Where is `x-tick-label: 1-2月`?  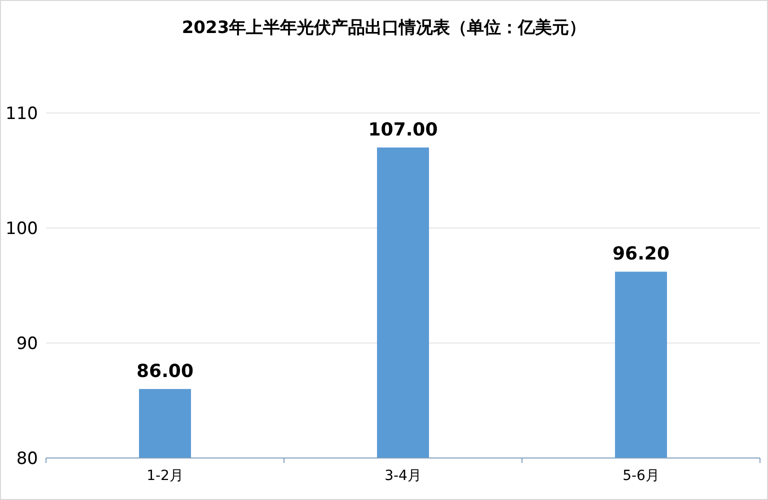 x-tick-label: 1-2月 is located at coordinates (165, 476).